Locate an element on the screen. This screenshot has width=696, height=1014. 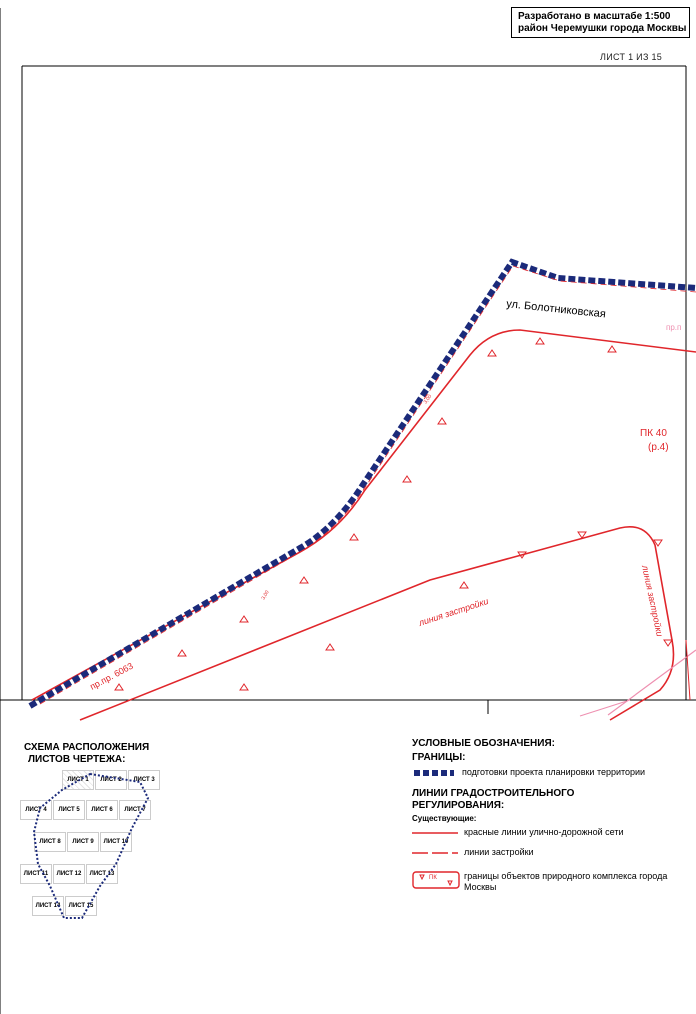
pk-label: ПК 40 is located at coordinates (653, 433).